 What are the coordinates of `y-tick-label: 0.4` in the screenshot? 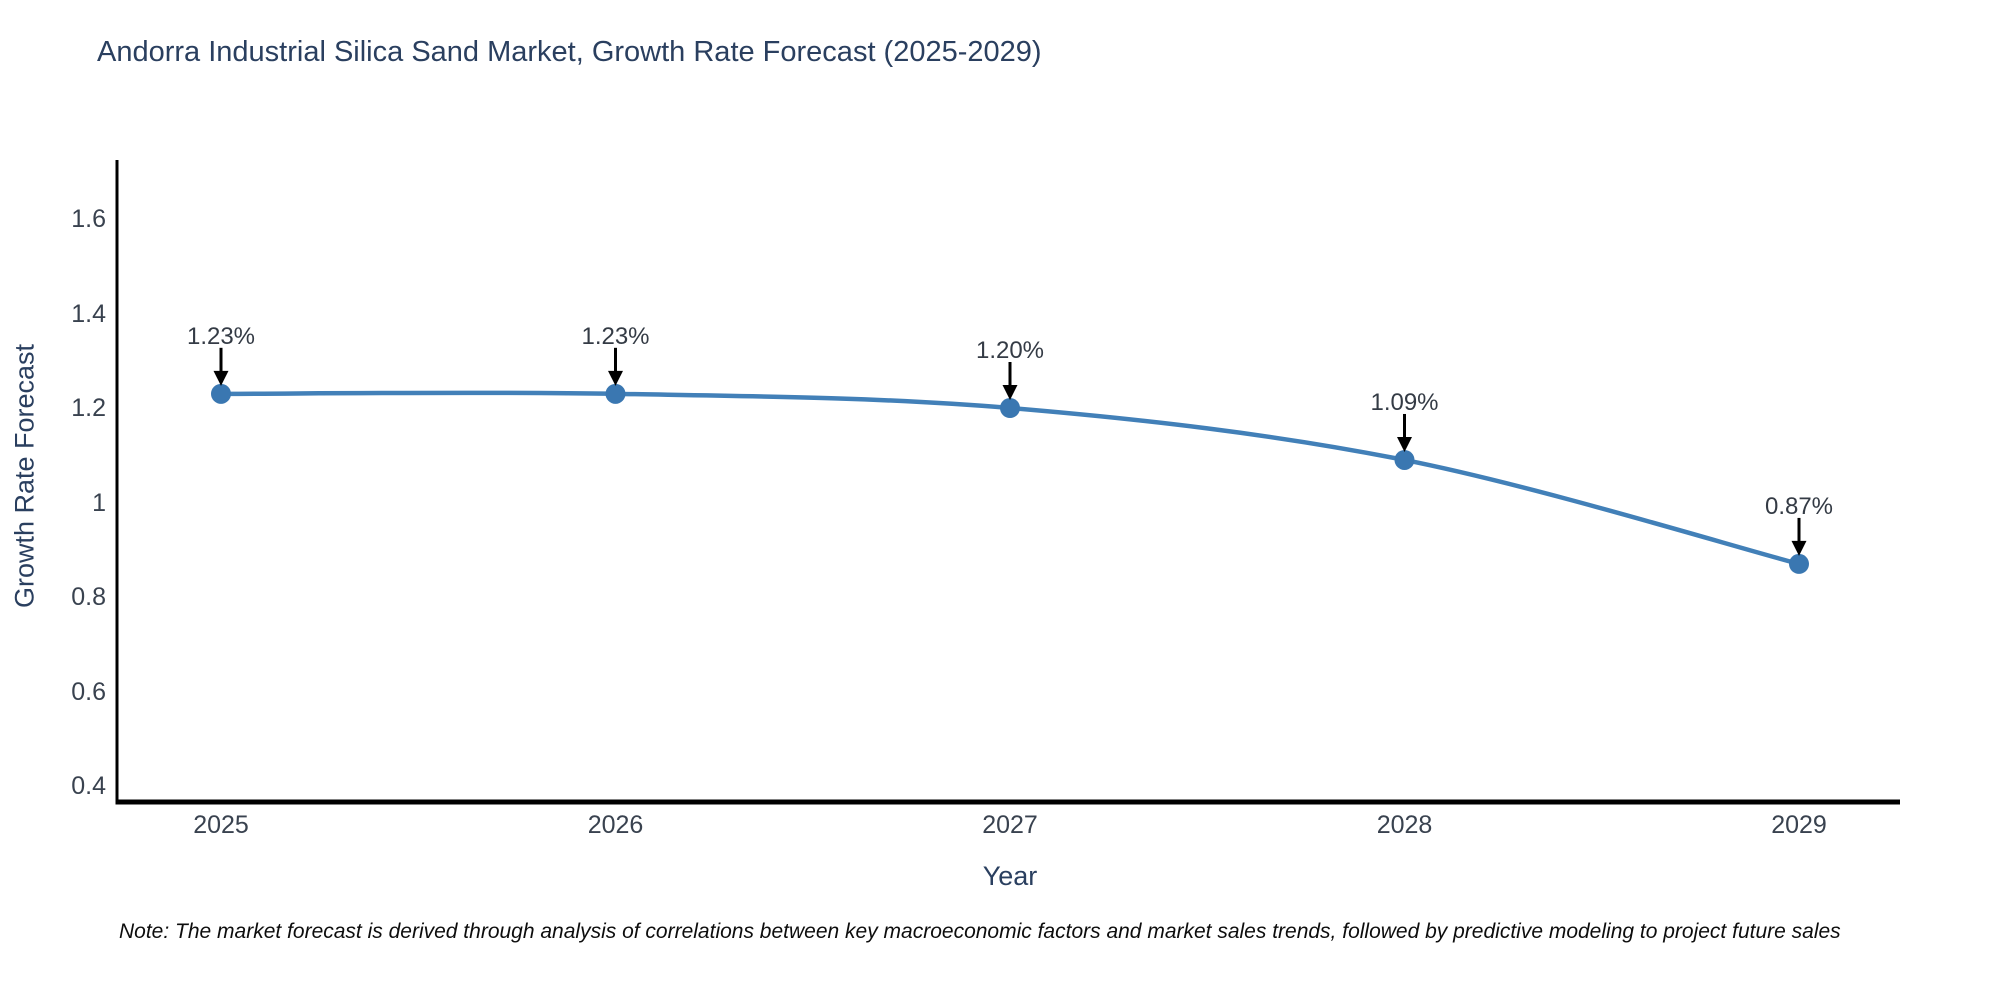 It's located at (88, 786).